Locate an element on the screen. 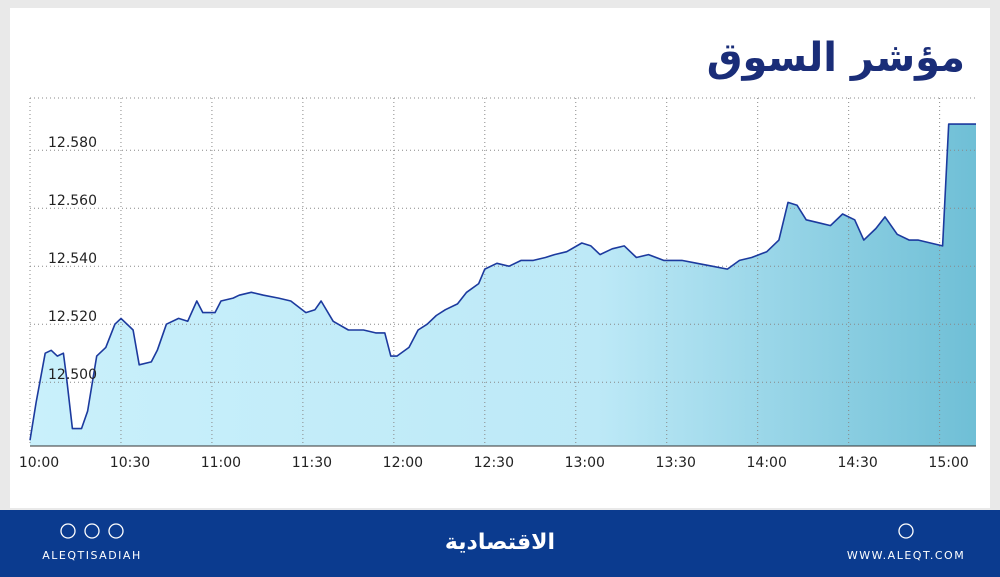 This screenshot has width=1000, height=577. x-tick-label: 11:30 is located at coordinates (312, 463).